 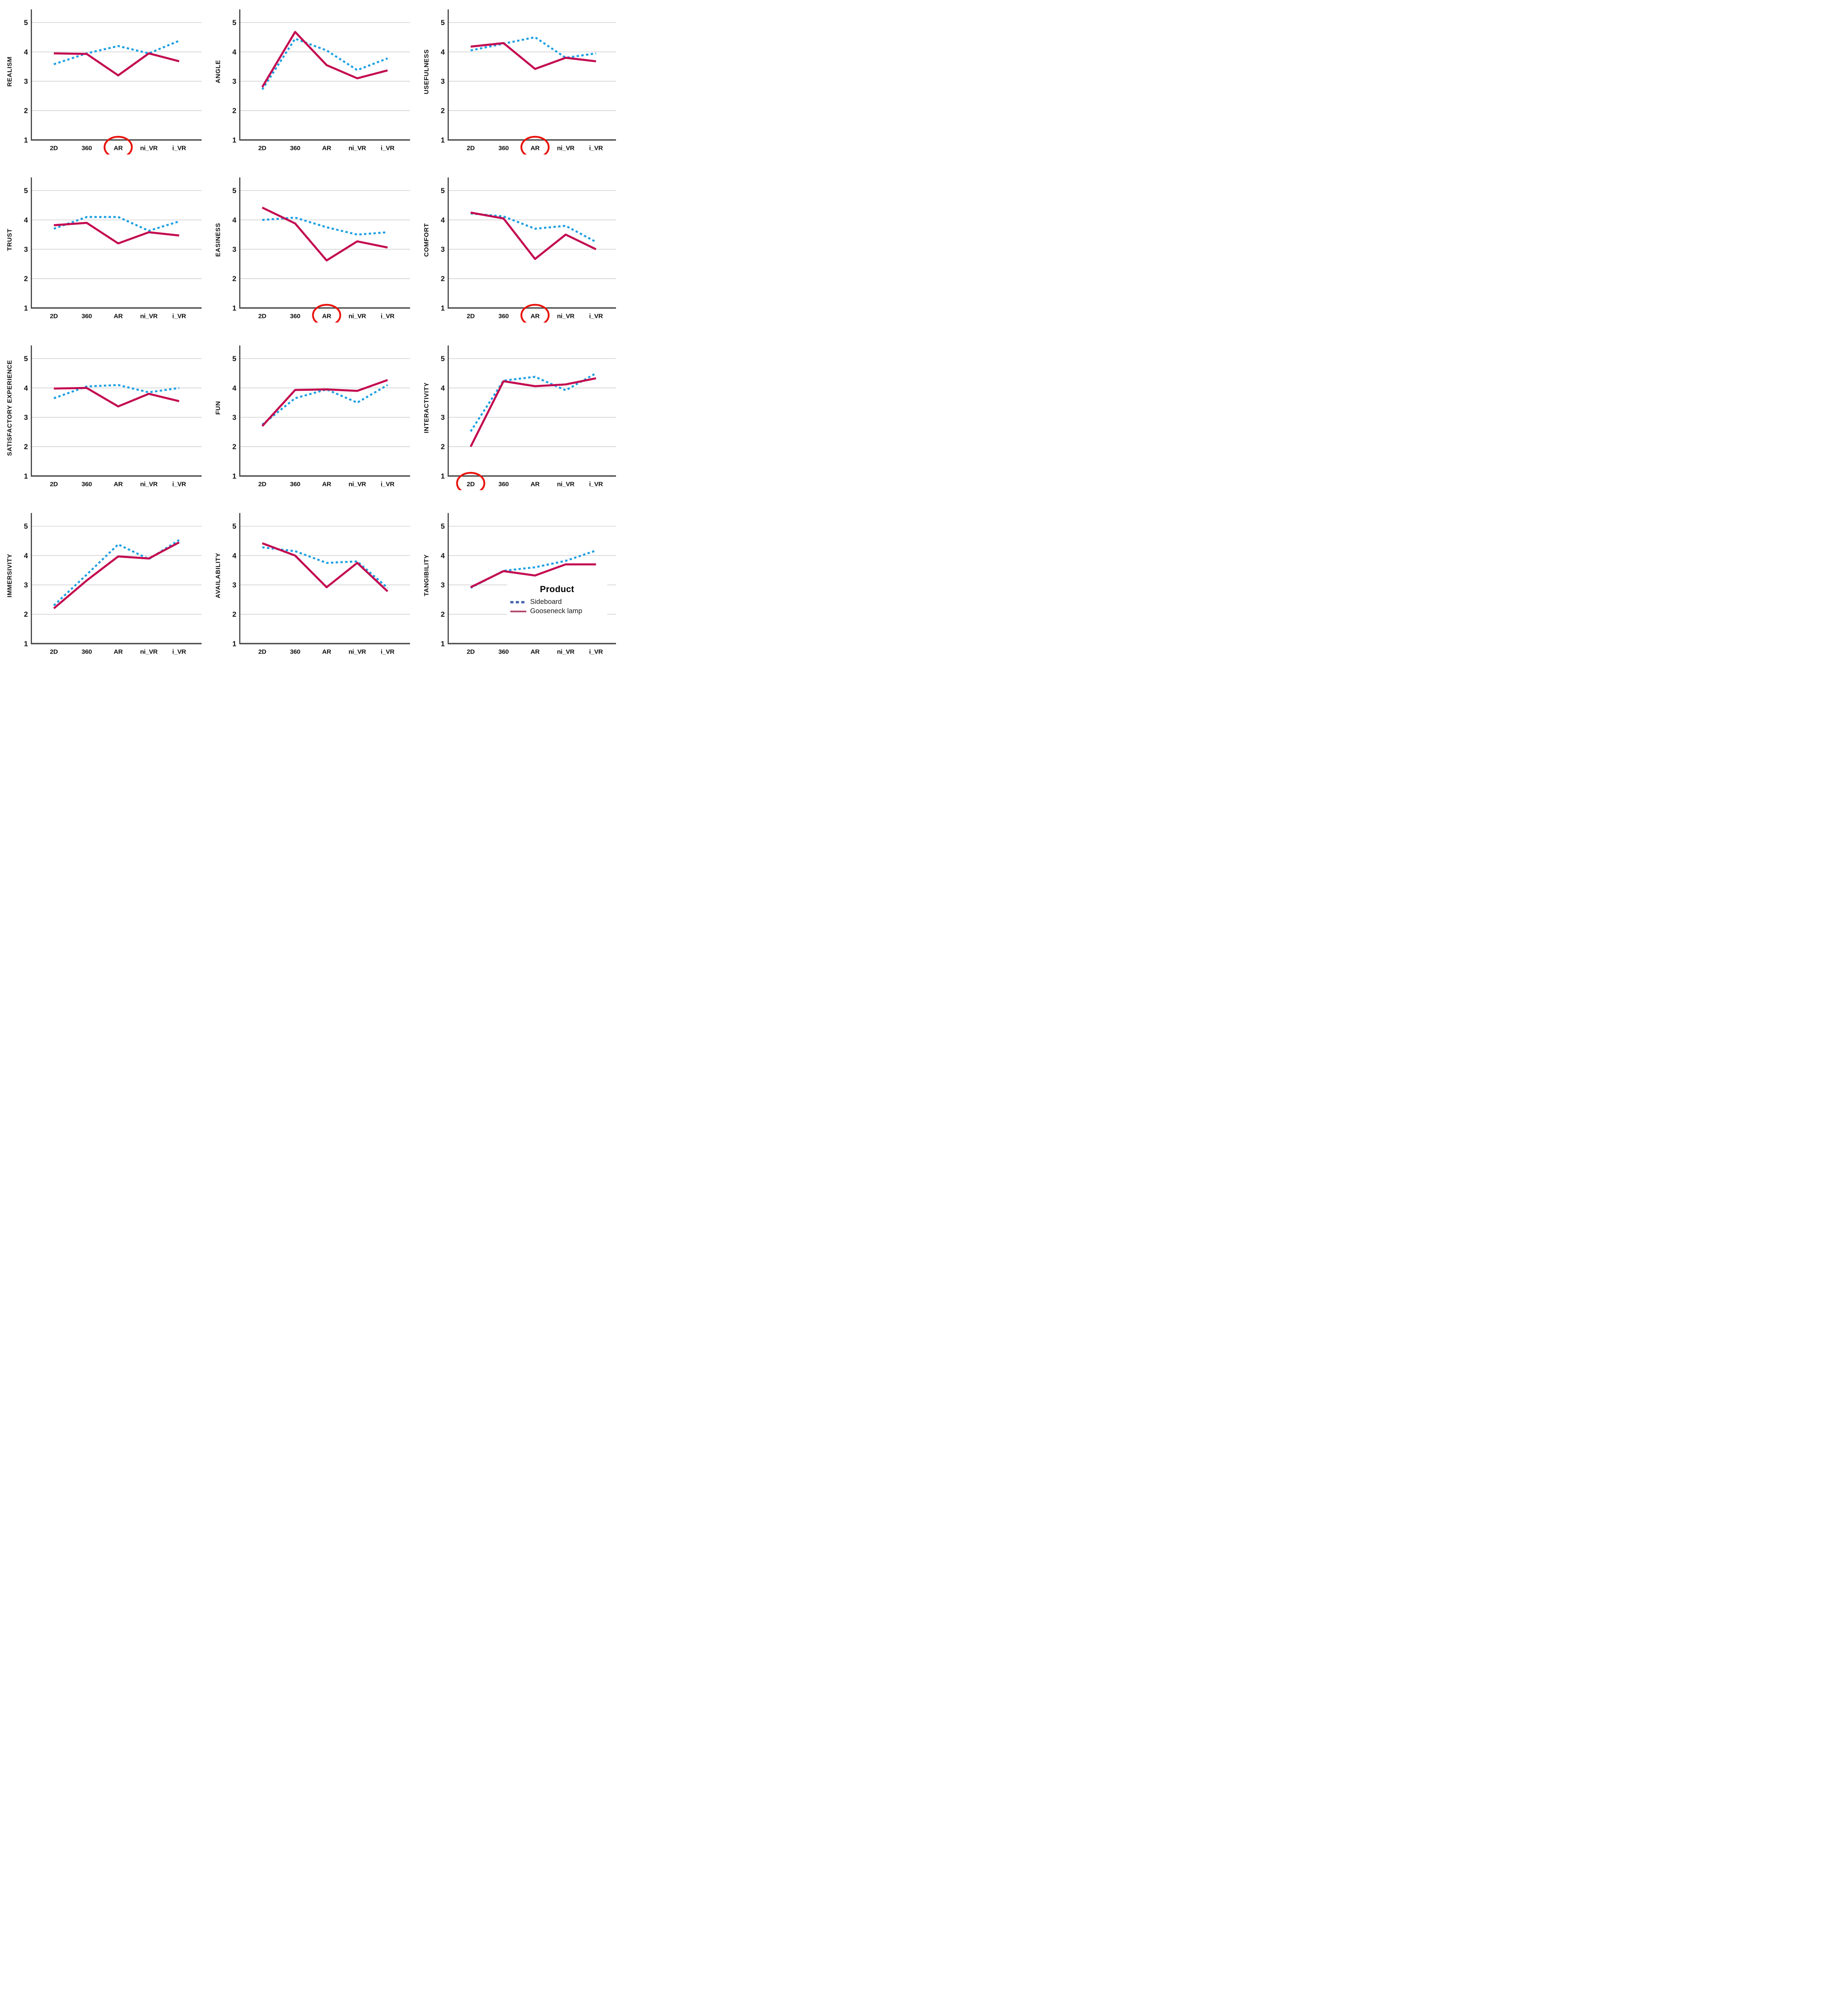 I want to click on legend: Product Sideboard Gooseneck lamp, so click(x=557, y=601).